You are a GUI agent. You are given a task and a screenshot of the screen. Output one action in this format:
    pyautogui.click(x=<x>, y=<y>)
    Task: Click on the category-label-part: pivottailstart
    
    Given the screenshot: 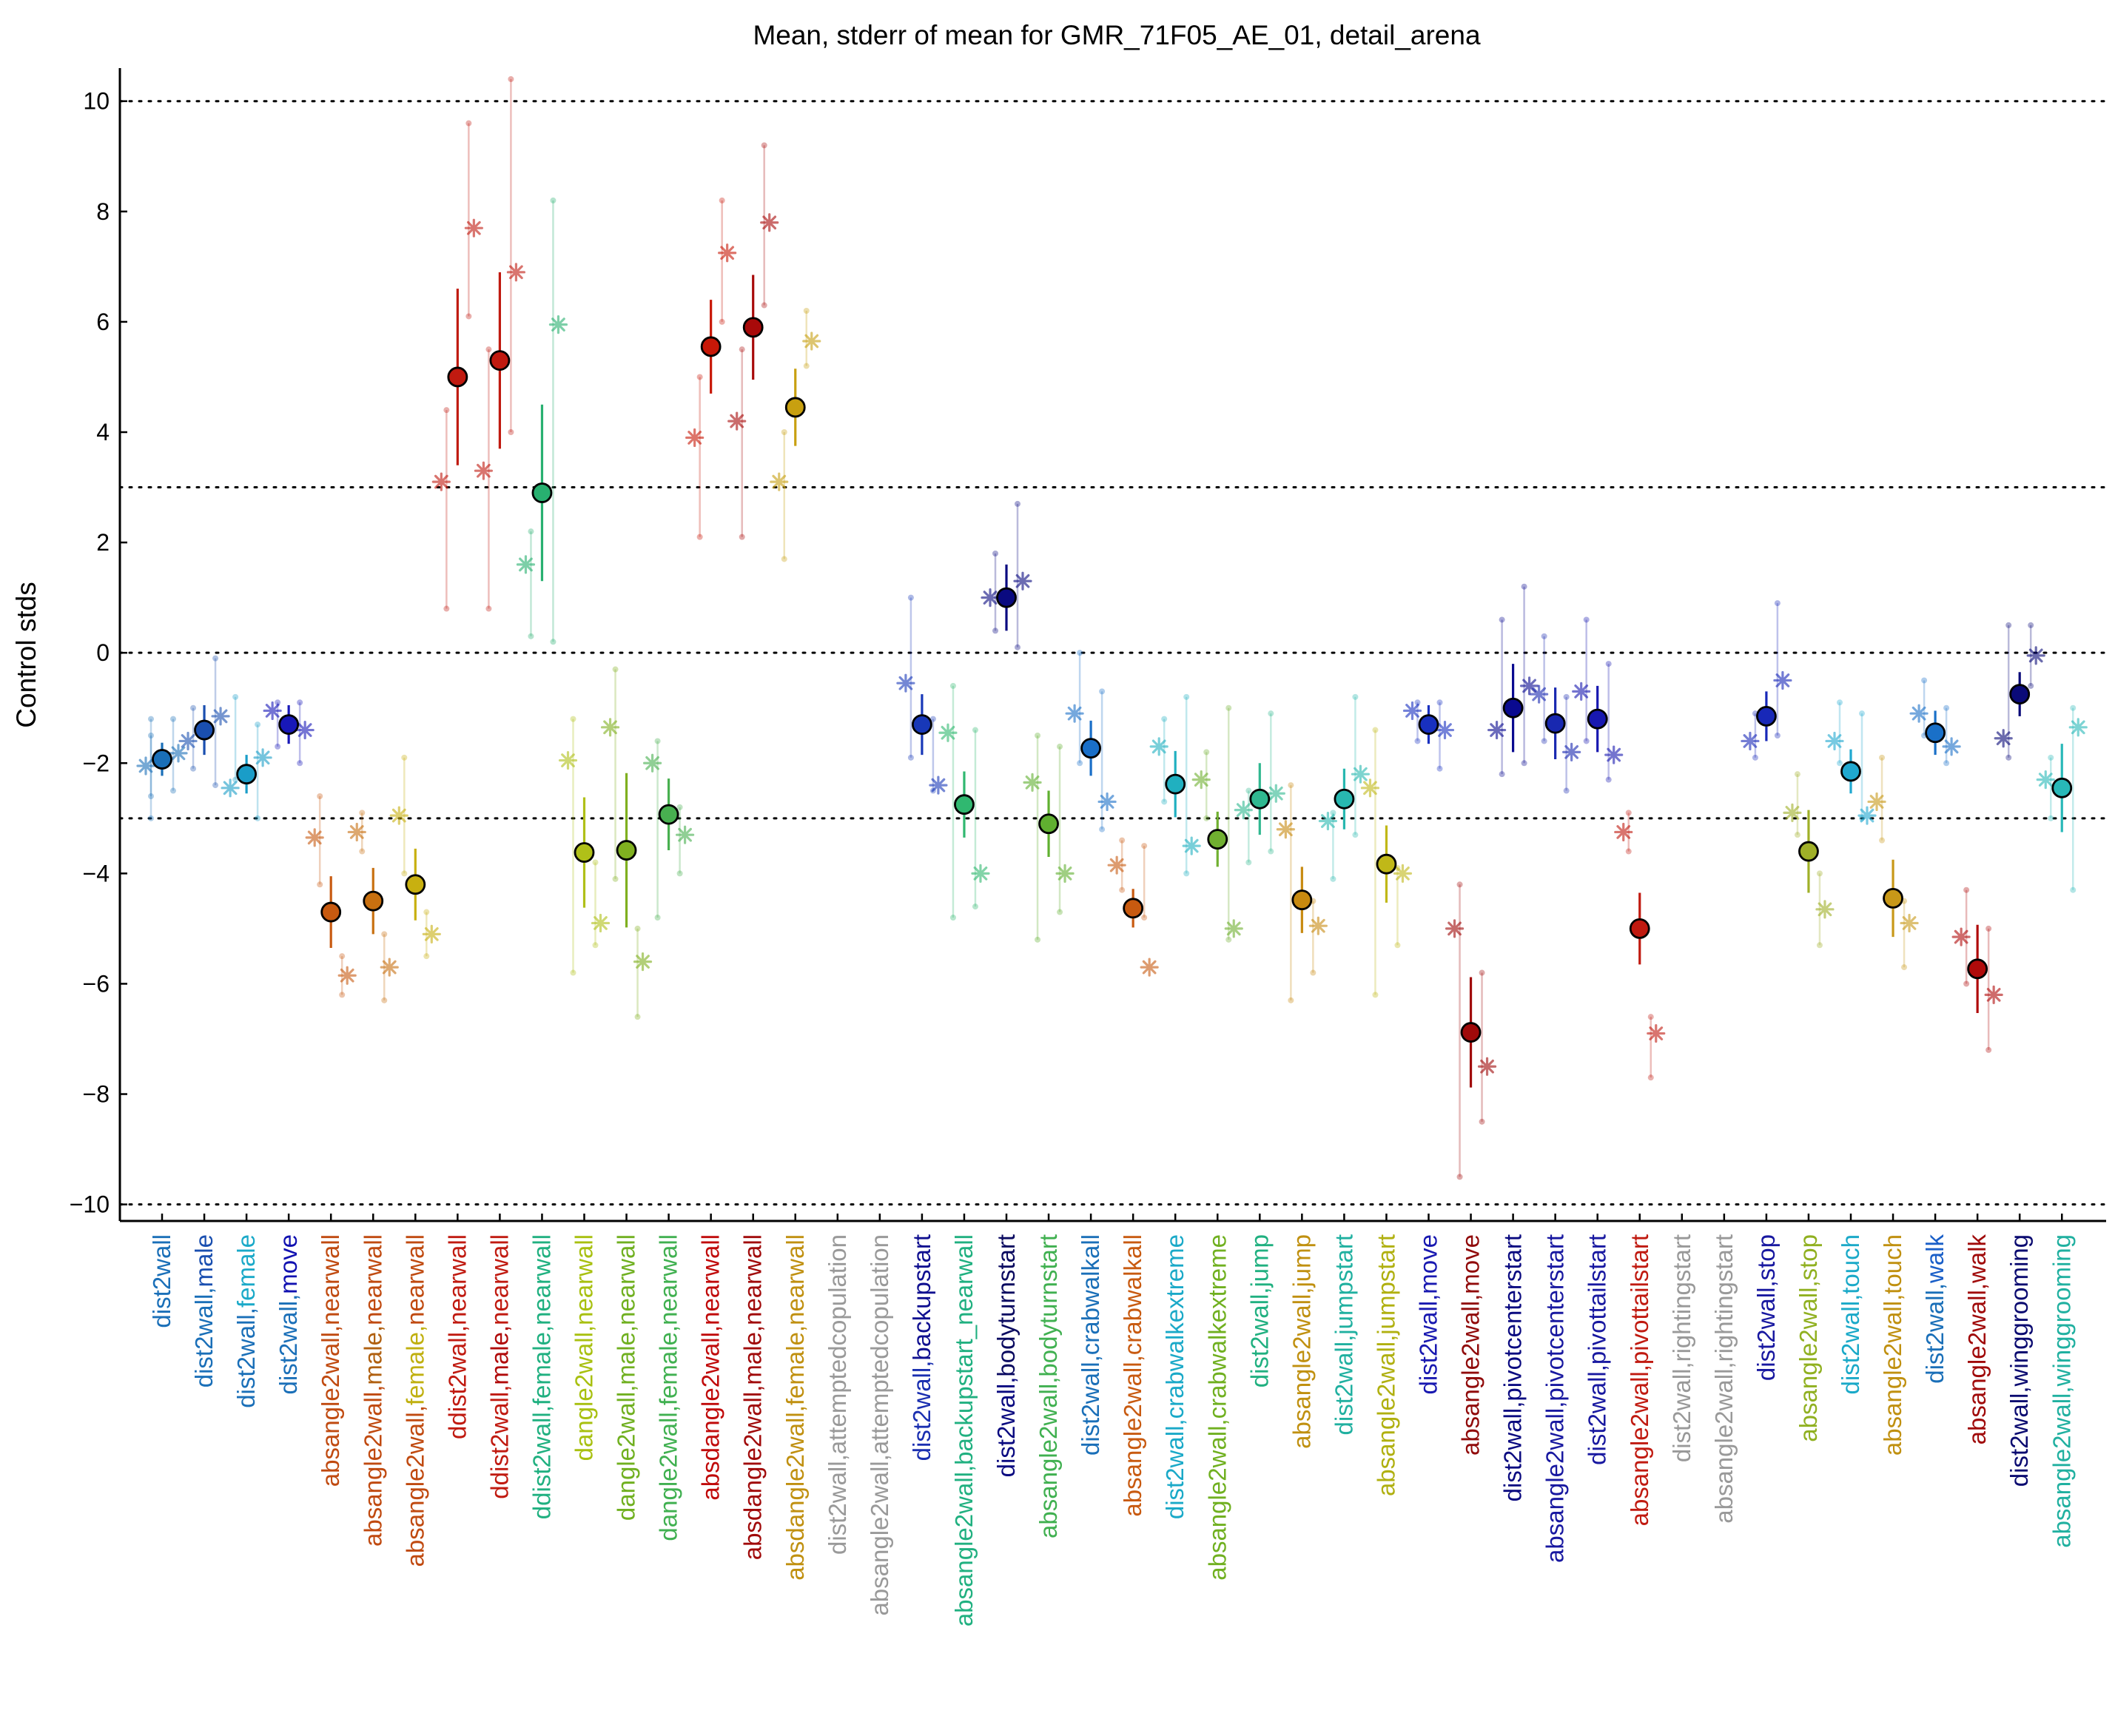 What is the action you would take?
    pyautogui.click(x=1639, y=1299)
    